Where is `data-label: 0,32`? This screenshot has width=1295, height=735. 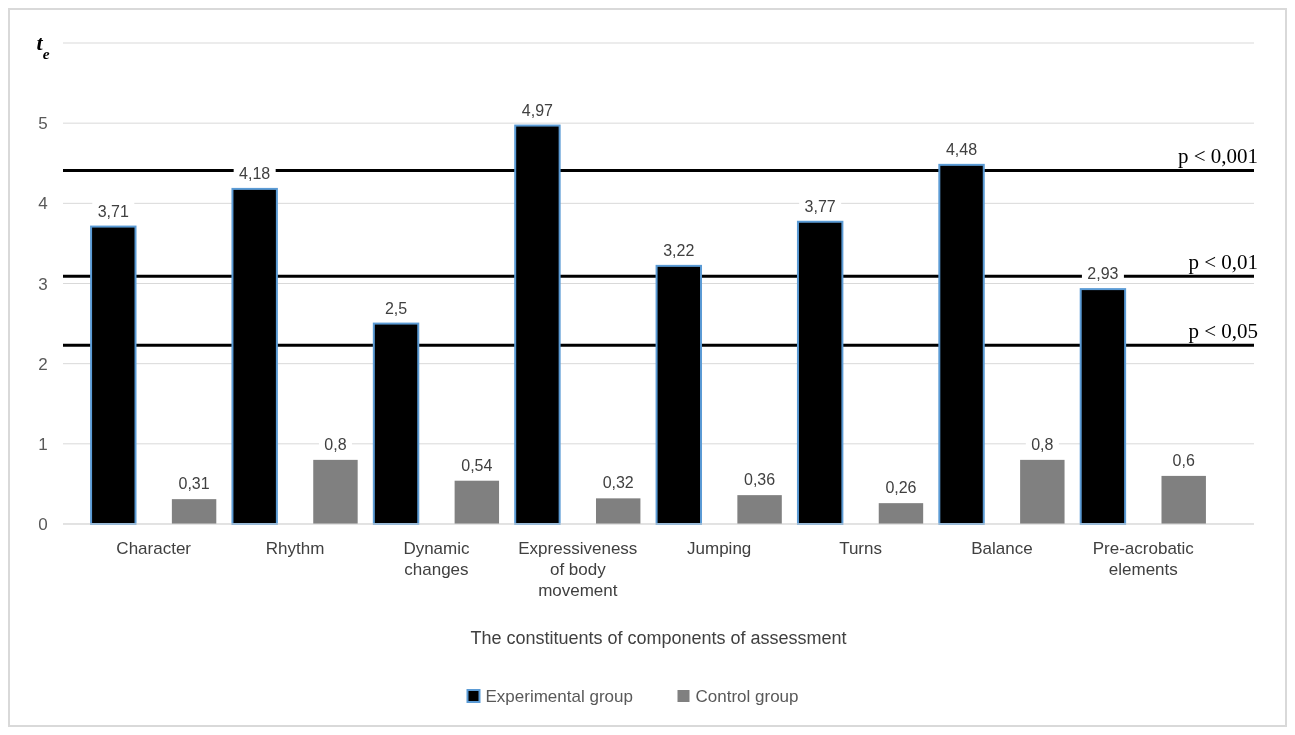
data-label: 0,32 is located at coordinates (618, 483).